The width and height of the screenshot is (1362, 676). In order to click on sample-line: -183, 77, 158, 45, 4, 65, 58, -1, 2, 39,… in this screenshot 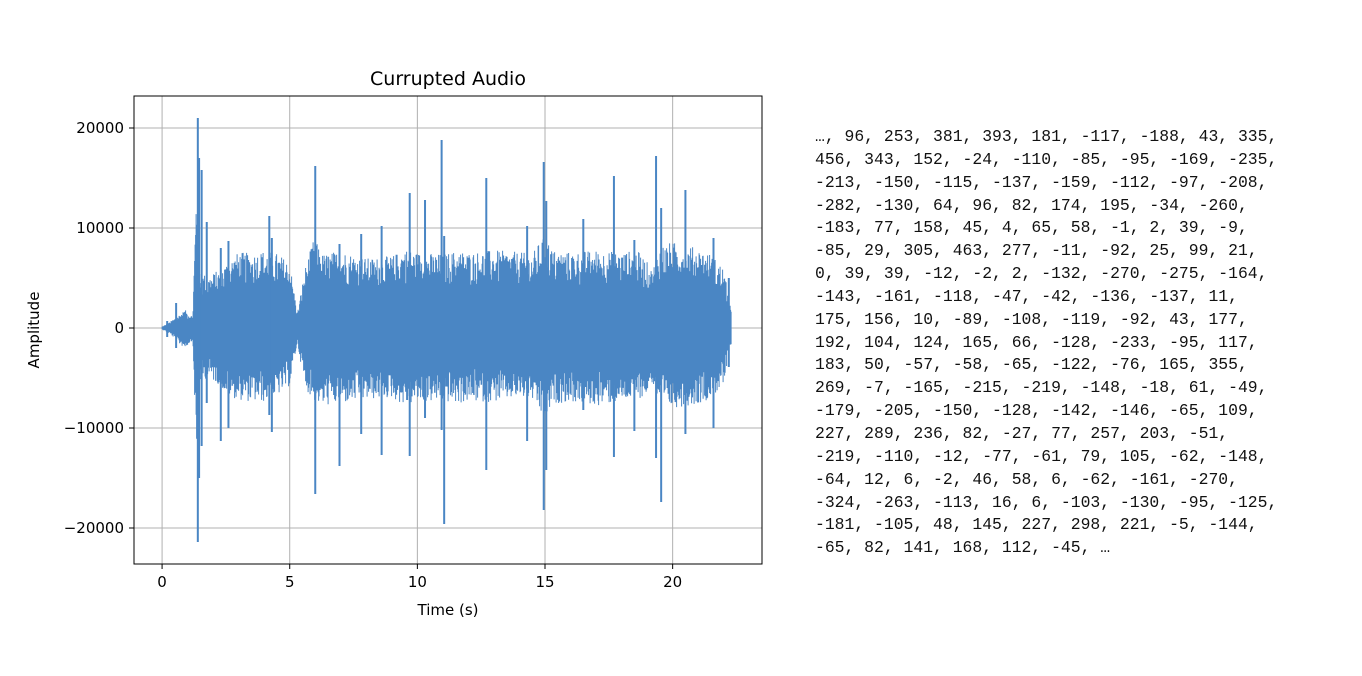, I will do `click(1031, 228)`.